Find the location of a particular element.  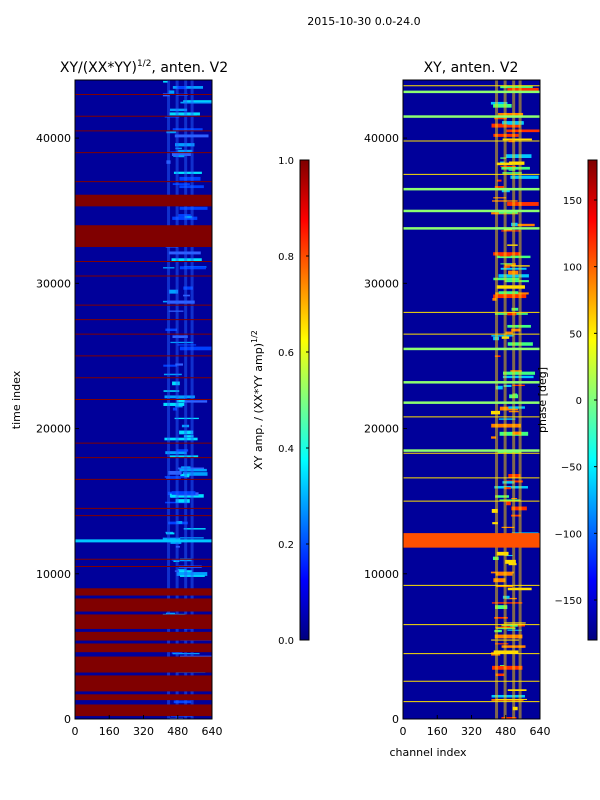

right-panel-title: XY, anten. V2 is located at coordinates (471, 68).